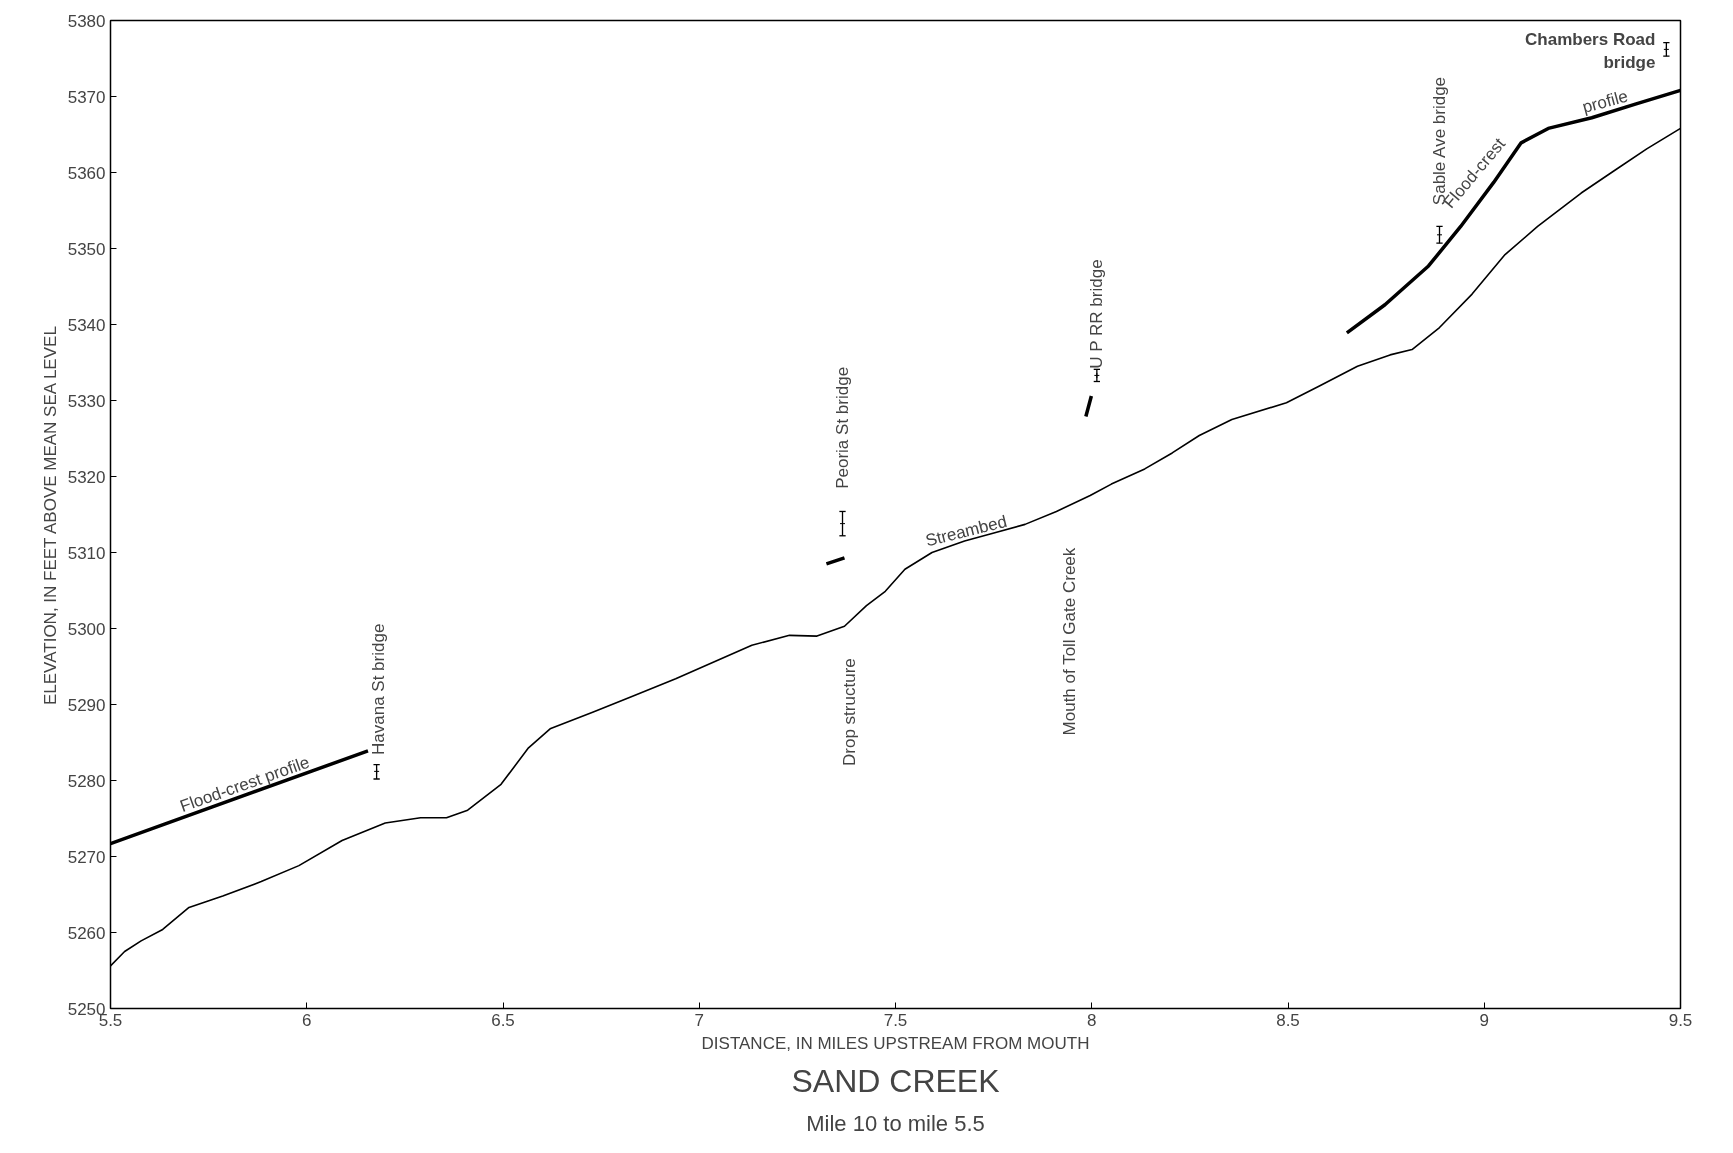 This screenshot has width=1733, height=1153. What do you see at coordinates (86, 781) in the screenshot?
I see `y-tick-label: 5280` at bounding box center [86, 781].